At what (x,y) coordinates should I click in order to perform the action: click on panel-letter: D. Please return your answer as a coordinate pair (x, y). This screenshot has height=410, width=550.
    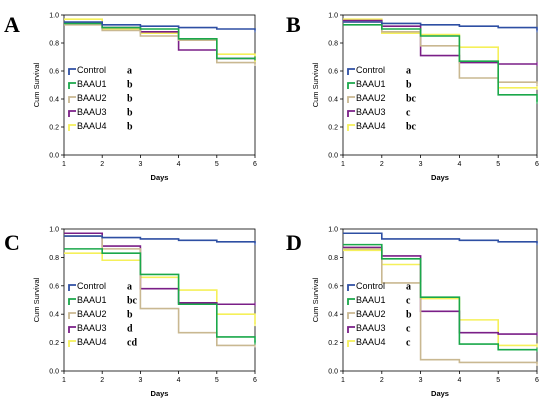
    Looking at the image, I should click on (294, 242).